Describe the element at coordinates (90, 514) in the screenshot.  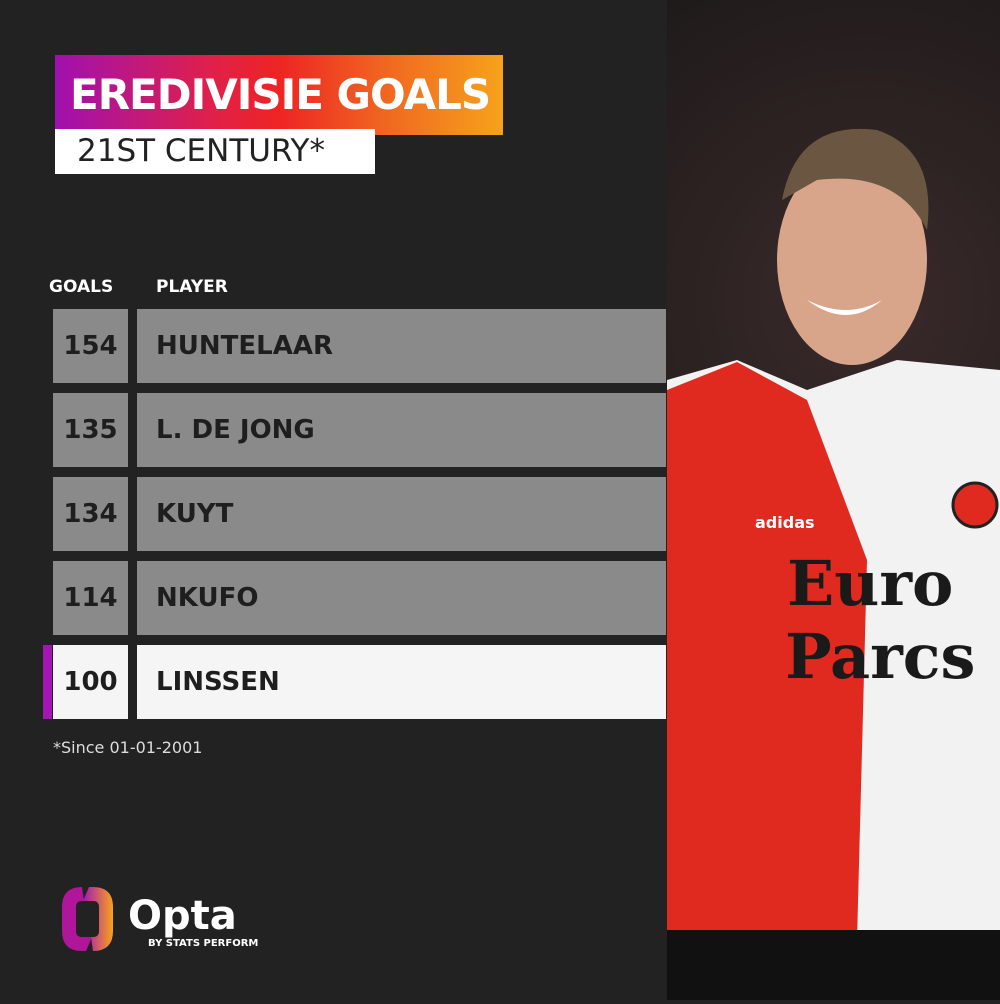
I see `goals-value: 134` at that location.